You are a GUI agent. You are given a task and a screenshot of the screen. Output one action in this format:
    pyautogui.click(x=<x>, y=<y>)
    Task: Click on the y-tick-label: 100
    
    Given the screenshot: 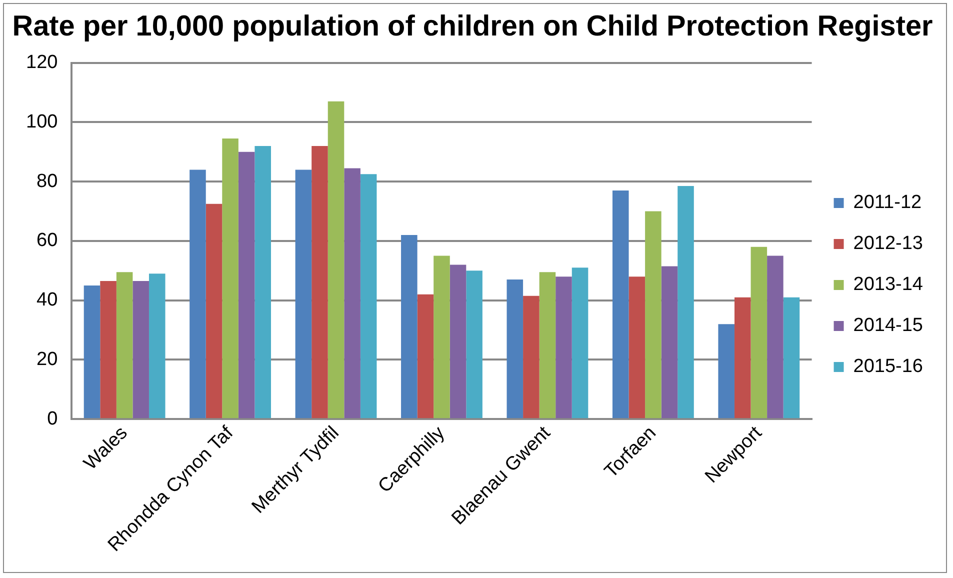 What is the action you would take?
    pyautogui.click(x=42, y=121)
    